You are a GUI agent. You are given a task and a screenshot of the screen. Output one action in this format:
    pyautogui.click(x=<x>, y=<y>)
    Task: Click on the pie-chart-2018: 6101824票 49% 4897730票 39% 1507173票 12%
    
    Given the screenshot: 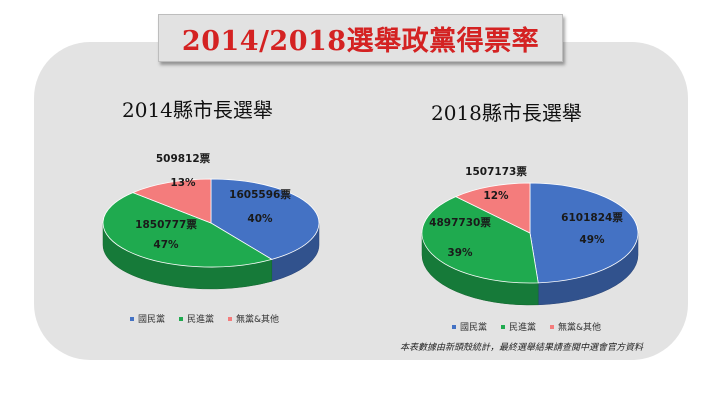 What is the action you would take?
    pyautogui.click(x=530, y=236)
    